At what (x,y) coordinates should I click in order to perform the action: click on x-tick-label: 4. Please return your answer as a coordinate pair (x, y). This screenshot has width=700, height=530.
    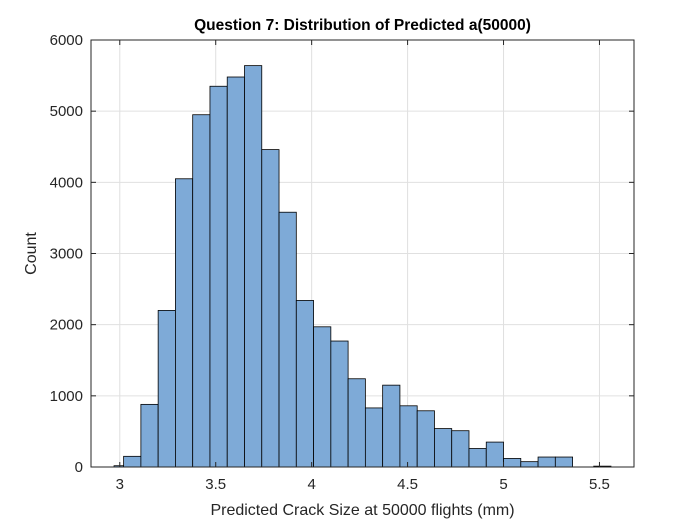
    Looking at the image, I should click on (311, 484).